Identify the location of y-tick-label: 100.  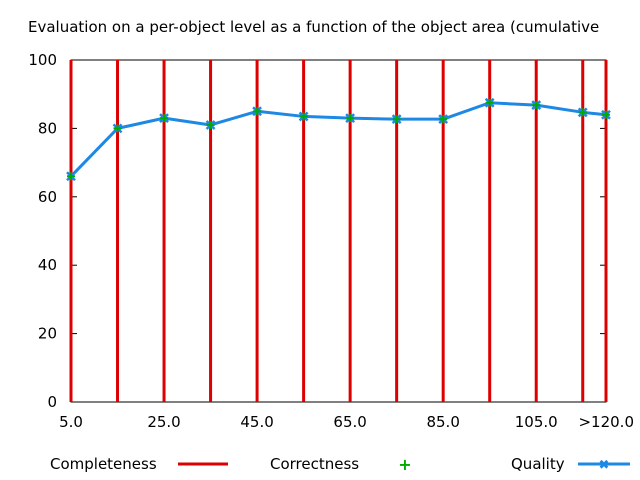
(42, 60).